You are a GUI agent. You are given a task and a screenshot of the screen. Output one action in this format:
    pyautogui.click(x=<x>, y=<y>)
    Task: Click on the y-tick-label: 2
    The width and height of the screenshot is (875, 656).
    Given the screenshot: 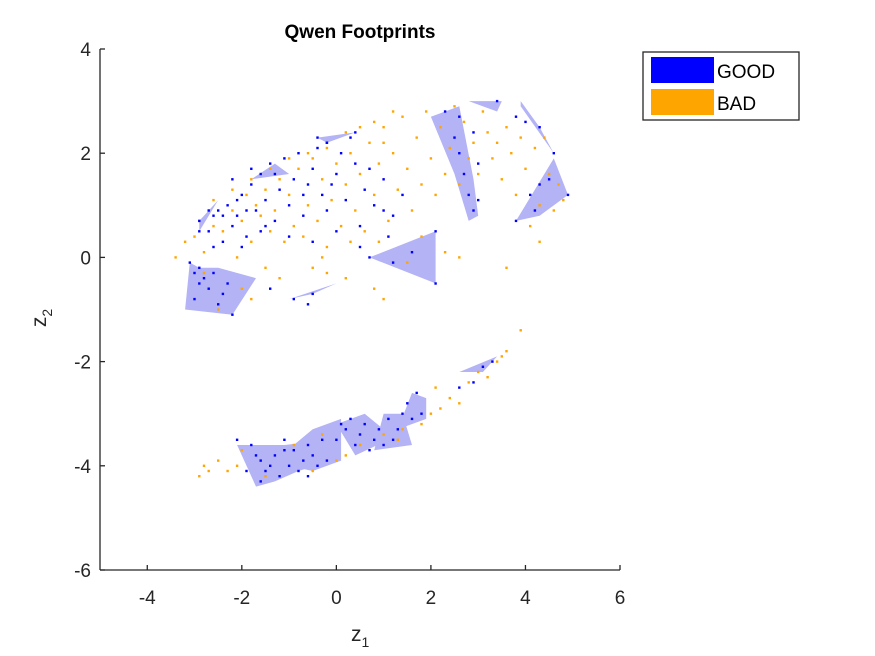 What is the action you would take?
    pyautogui.click(x=85, y=154)
    